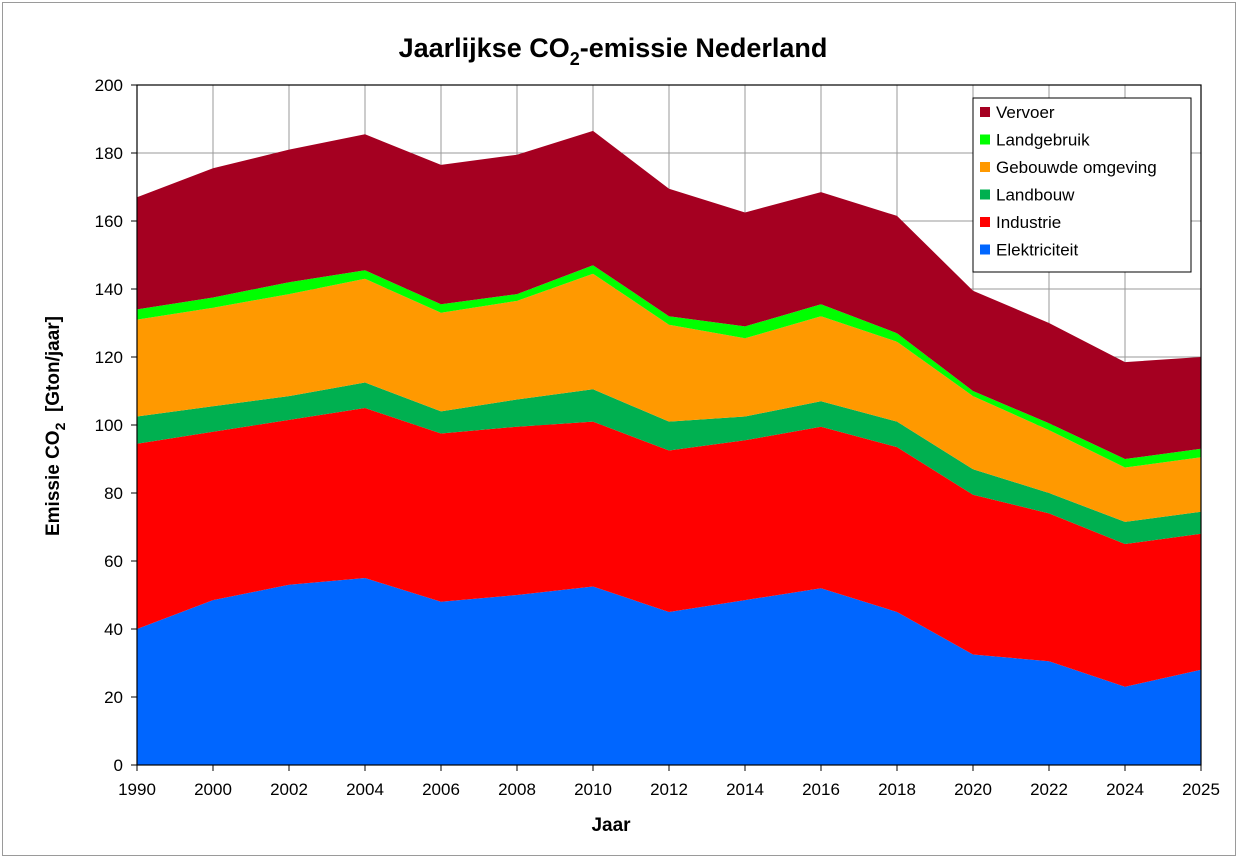 This screenshot has height=860, width=1240. What do you see at coordinates (113, 697) in the screenshot?
I see `y-tick-label: 20` at bounding box center [113, 697].